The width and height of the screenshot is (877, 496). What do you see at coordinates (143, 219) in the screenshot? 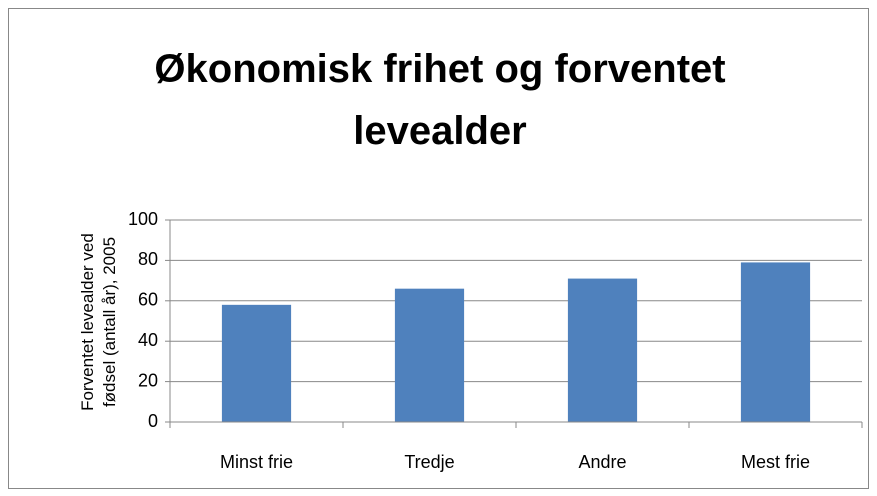
I see `y-tick-label: 100` at bounding box center [143, 219].